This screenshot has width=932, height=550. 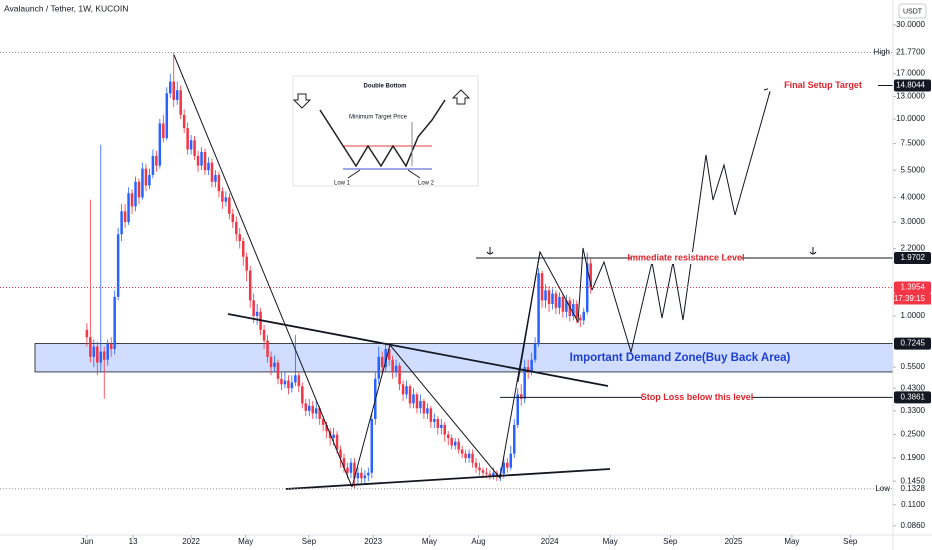 I want to click on demand-zone, so click(x=464, y=358).